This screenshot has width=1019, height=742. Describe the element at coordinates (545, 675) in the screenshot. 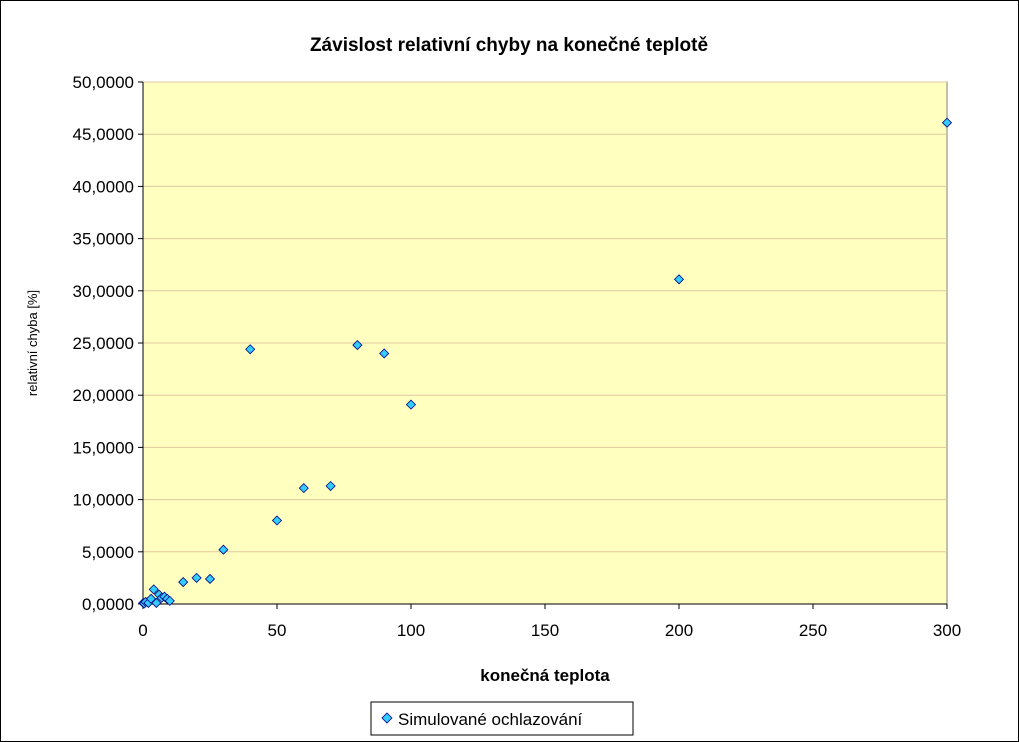

I see `x-axis-label: konečná teplota` at that location.